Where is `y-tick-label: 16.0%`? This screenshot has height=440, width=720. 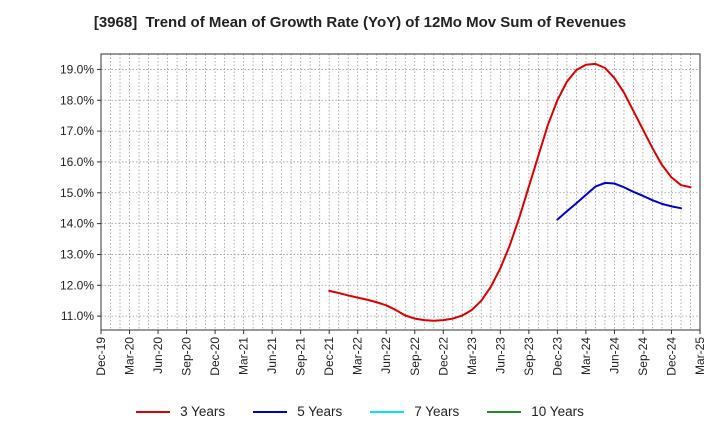
y-tick-label: 16.0% is located at coordinates (77, 162).